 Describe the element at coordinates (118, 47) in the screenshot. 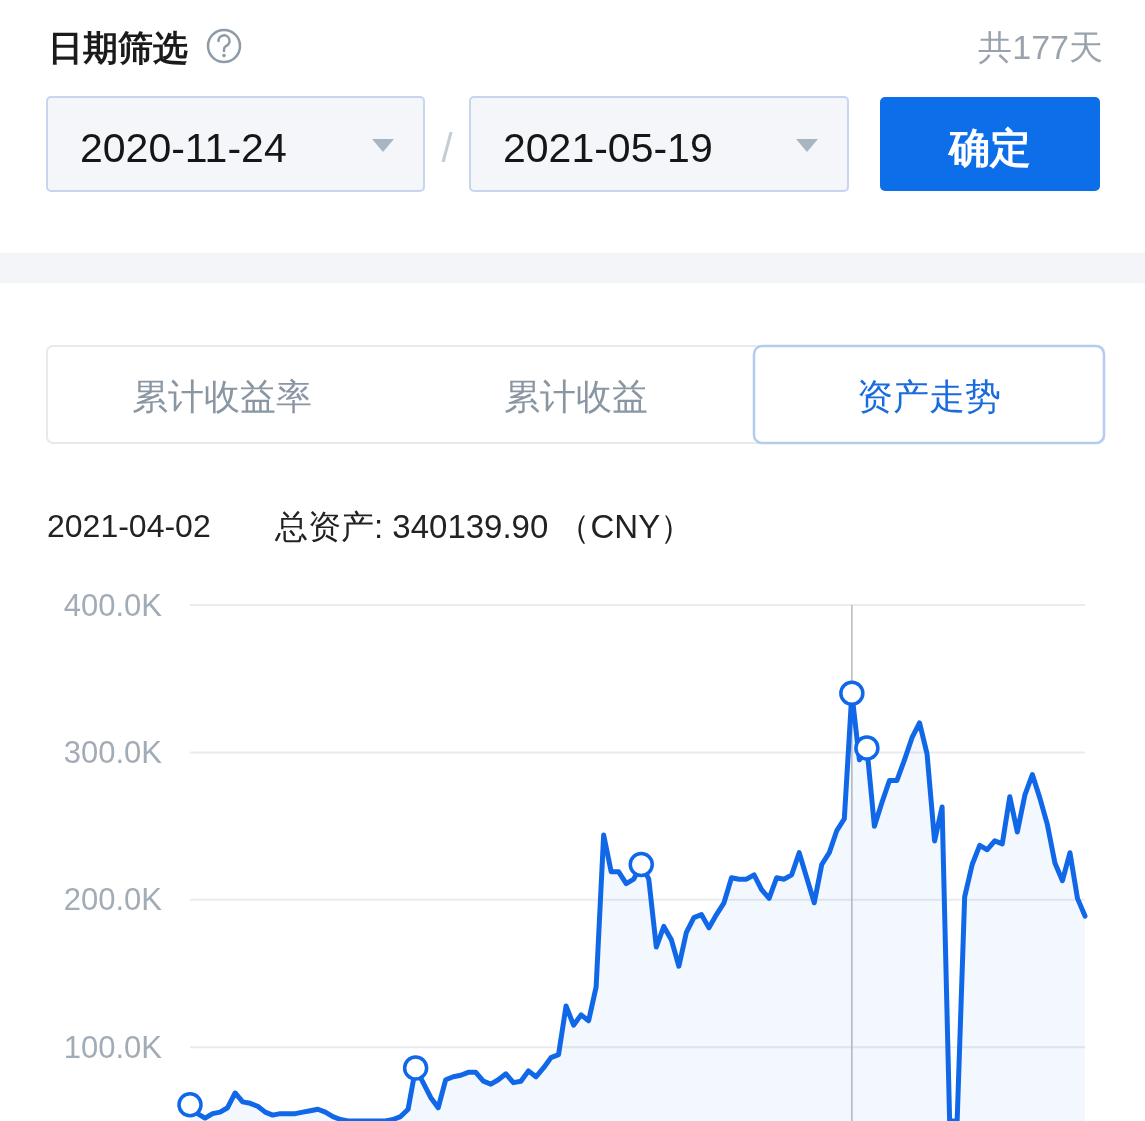

I see `filter-title: 日期筛选` at that location.